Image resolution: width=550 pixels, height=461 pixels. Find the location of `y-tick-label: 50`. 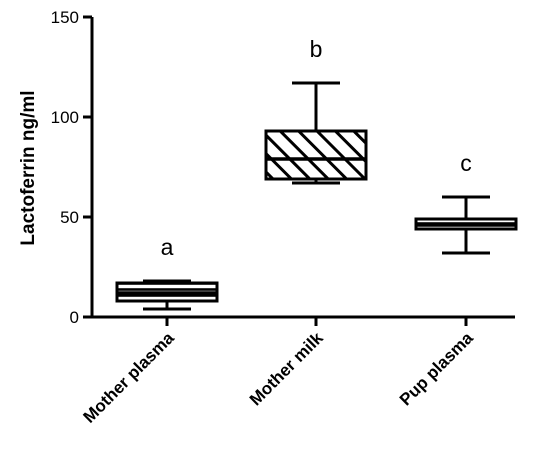

y-tick-label: 50 is located at coordinates (69, 217).